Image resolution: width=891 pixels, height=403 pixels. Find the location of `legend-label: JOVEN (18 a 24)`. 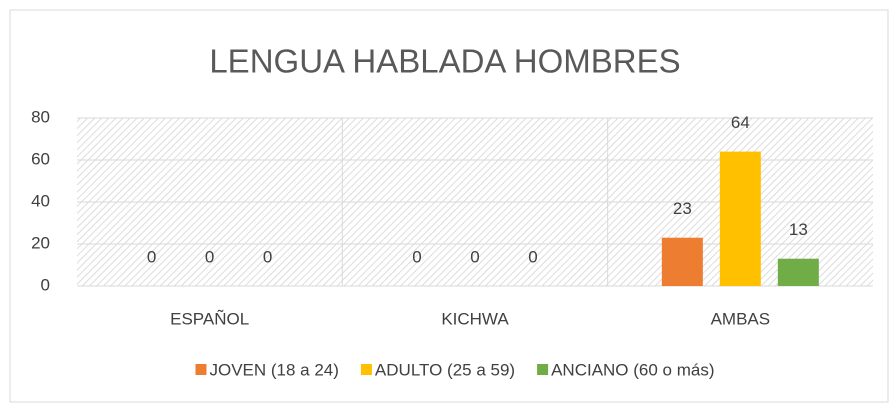

legend-label: JOVEN (18 a 24) is located at coordinates (273, 369).